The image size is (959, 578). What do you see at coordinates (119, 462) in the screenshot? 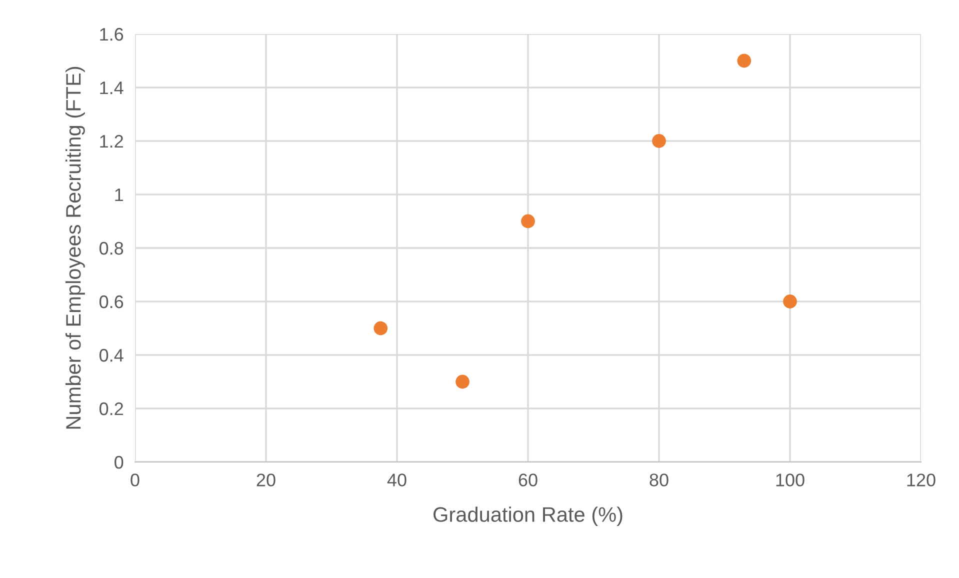
I see `y-tick-label: 0` at bounding box center [119, 462].